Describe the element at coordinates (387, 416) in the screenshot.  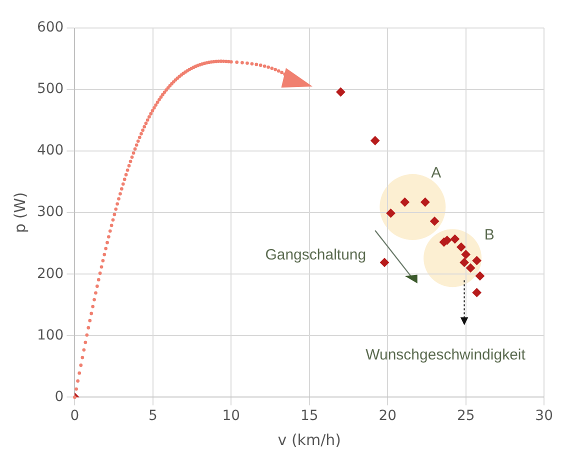
I see `x-tick-label: 20` at that location.